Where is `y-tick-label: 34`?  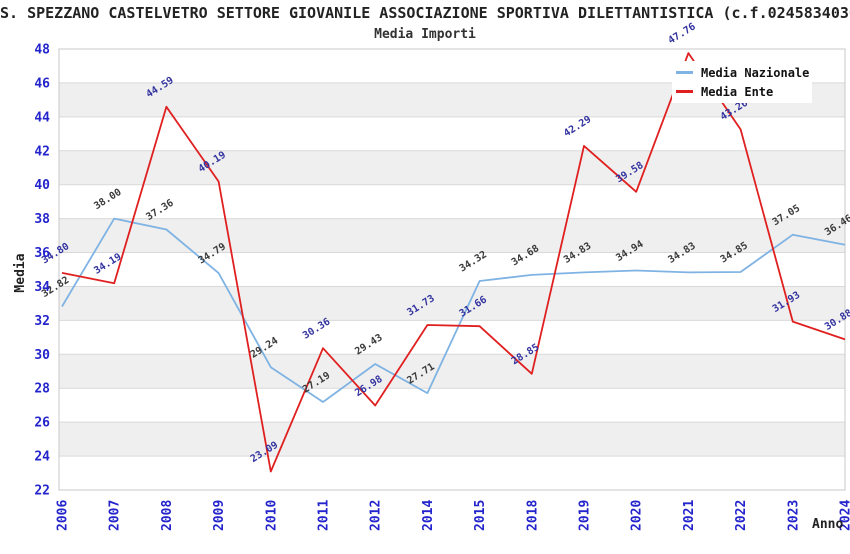 y-tick-label: 34 is located at coordinates (42, 287).